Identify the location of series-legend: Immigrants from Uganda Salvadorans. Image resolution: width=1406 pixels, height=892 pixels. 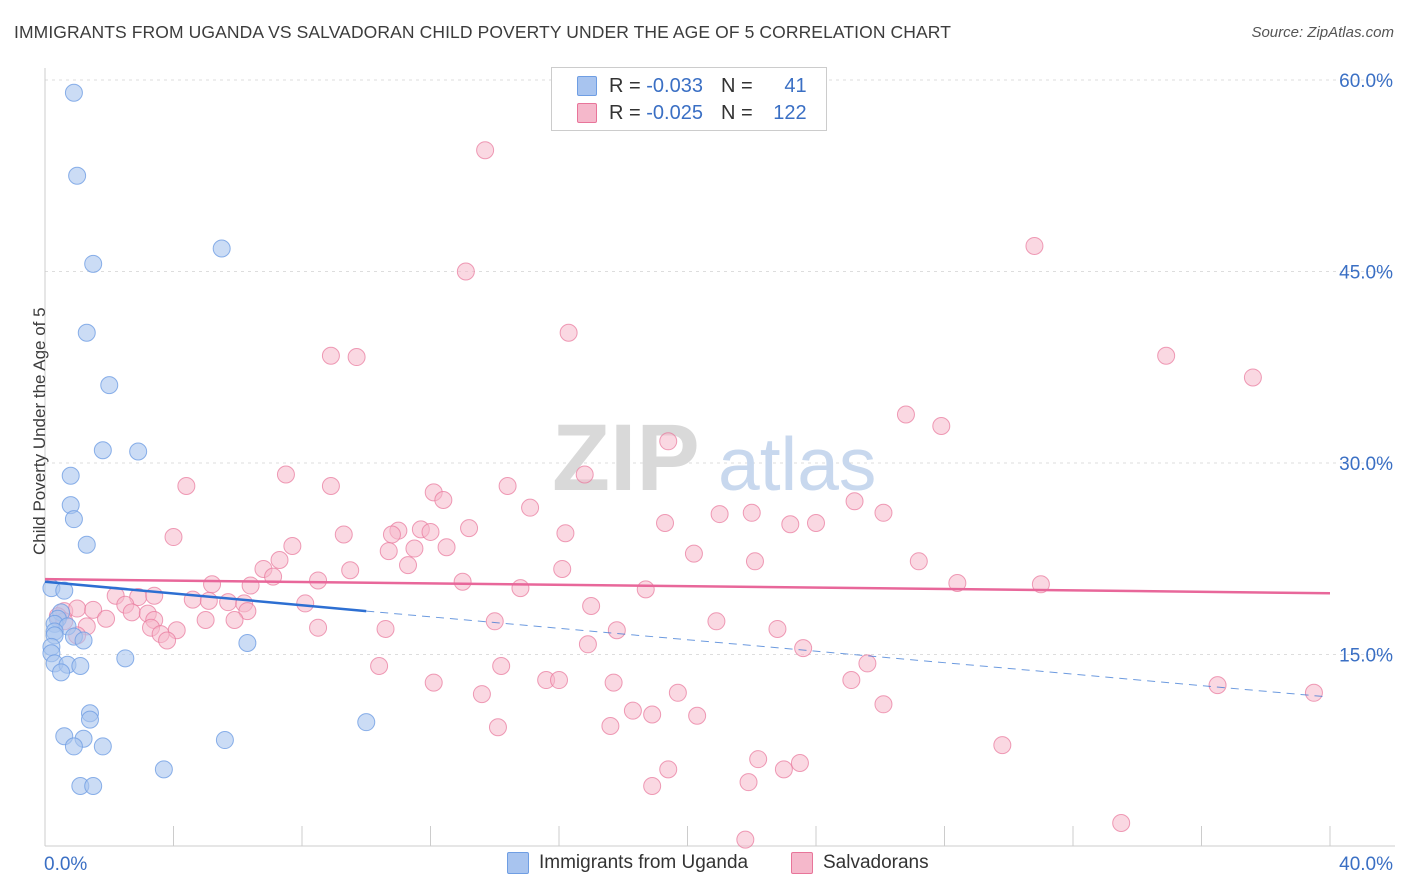
(703, 865).